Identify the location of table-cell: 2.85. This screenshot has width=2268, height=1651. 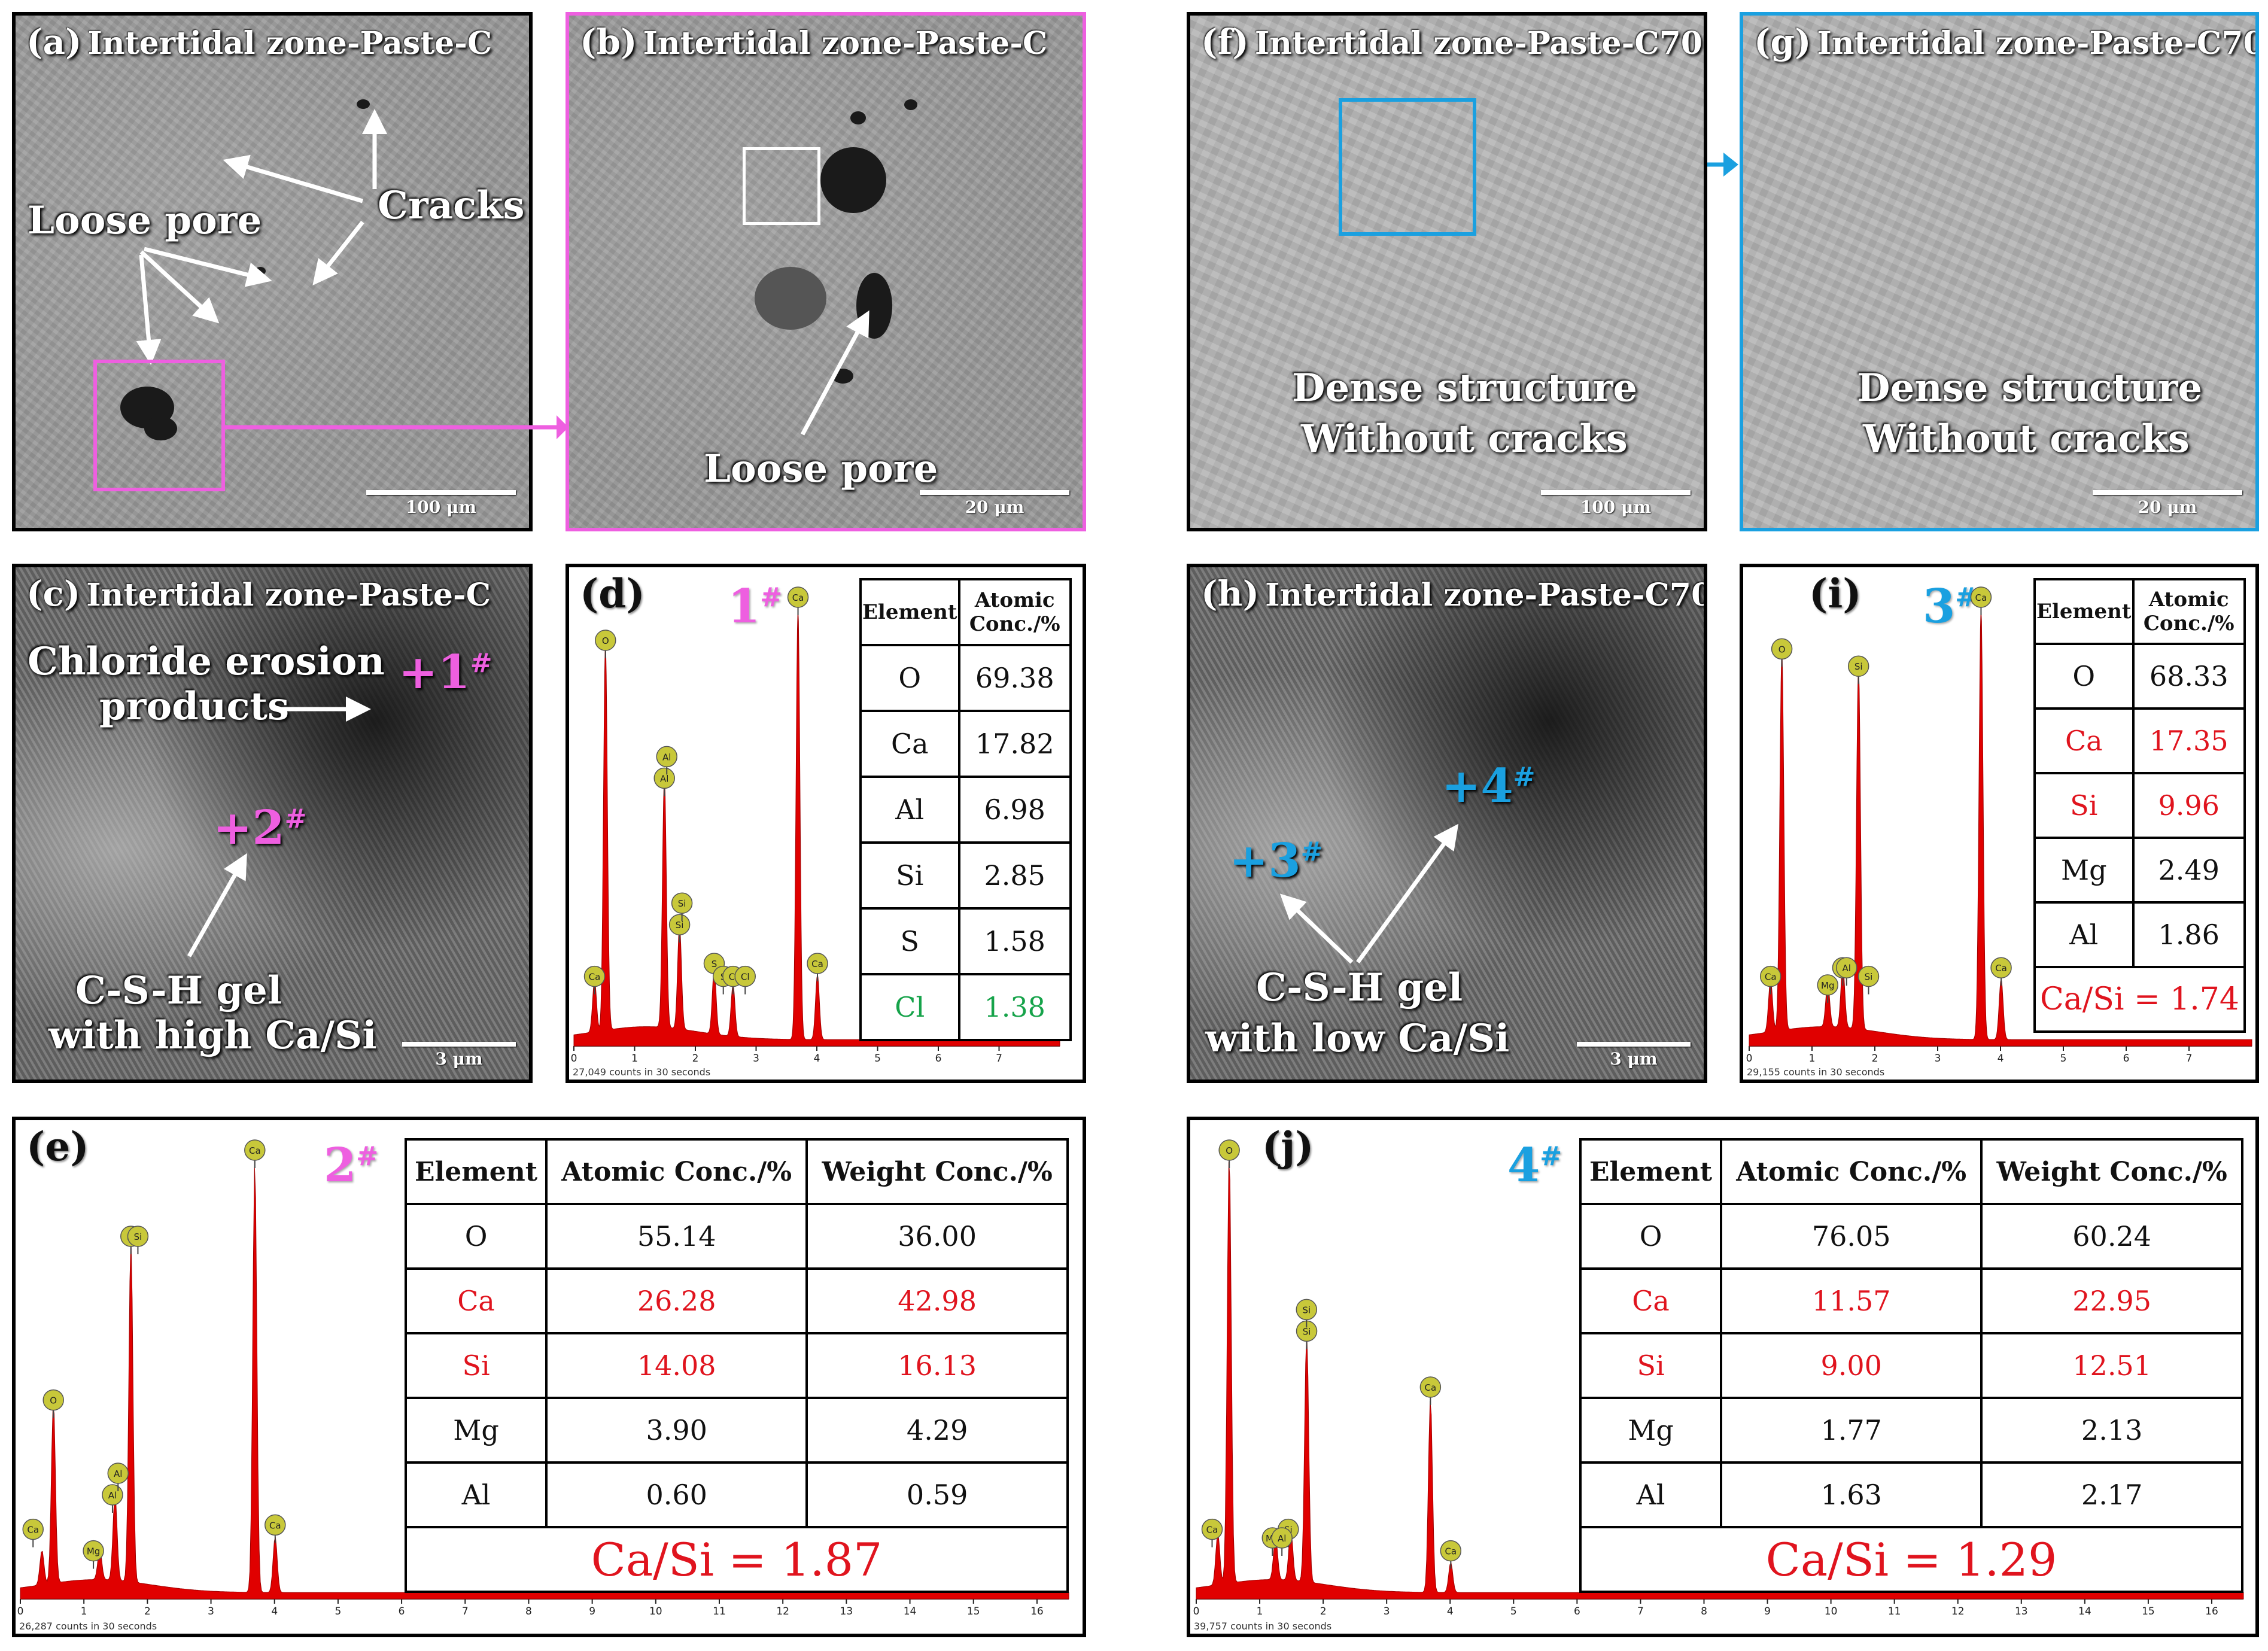
(1014, 875).